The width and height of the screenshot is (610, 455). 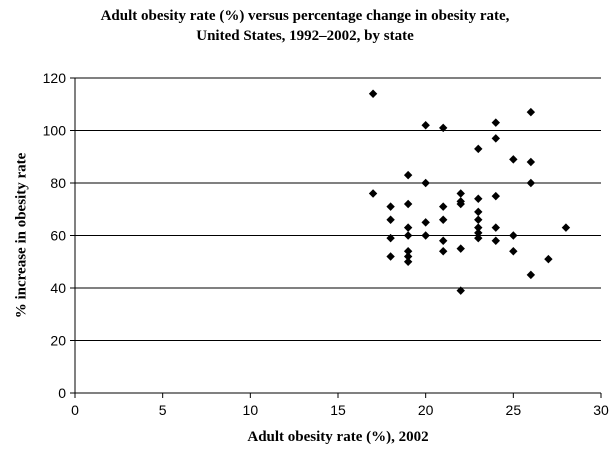 What do you see at coordinates (251, 410) in the screenshot?
I see `x-tick-label: 10` at bounding box center [251, 410].